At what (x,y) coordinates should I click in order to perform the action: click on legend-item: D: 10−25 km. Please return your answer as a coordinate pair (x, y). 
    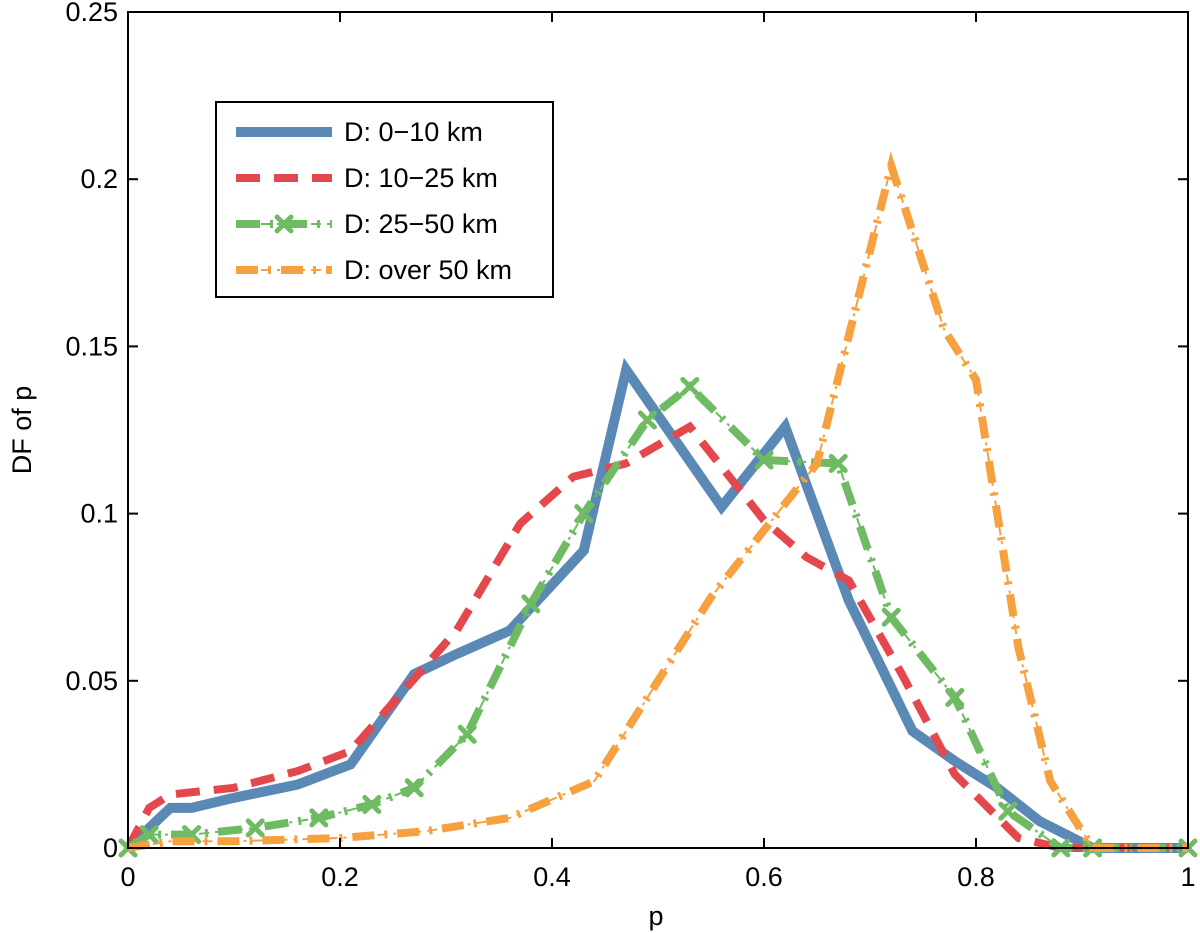
    Looking at the image, I should click on (367, 178).